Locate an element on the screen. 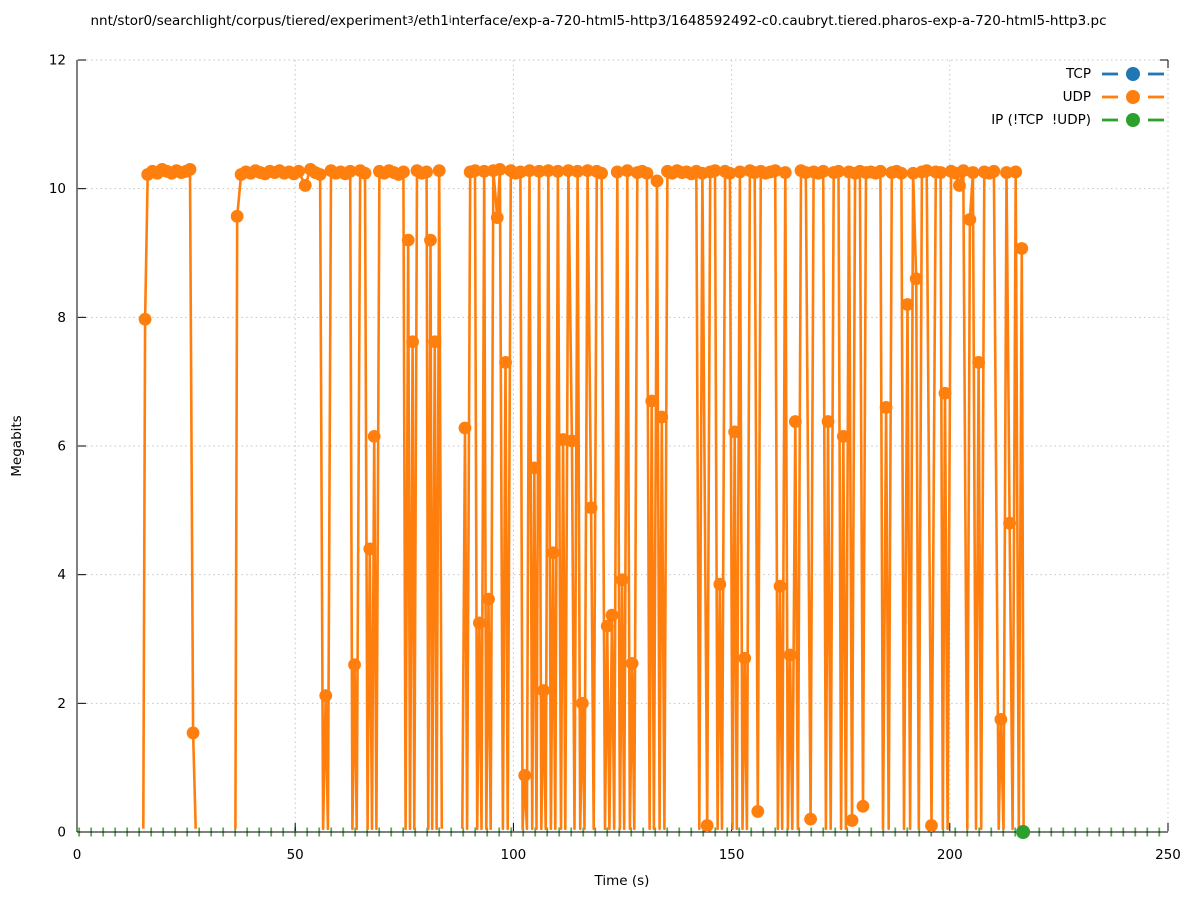  y-tick-label: 8 is located at coordinates (61, 318).